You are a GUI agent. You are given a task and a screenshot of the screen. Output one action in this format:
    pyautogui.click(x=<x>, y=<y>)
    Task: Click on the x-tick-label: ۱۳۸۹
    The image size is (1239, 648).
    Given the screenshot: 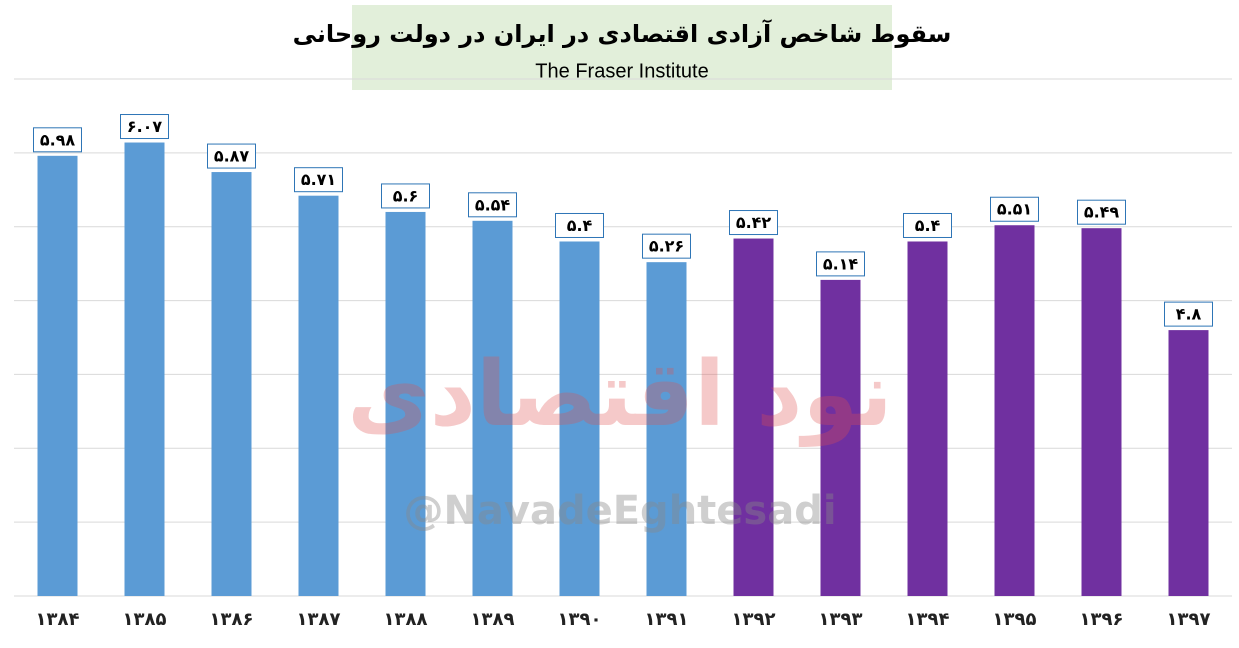 What is the action you would take?
    pyautogui.click(x=493, y=619)
    